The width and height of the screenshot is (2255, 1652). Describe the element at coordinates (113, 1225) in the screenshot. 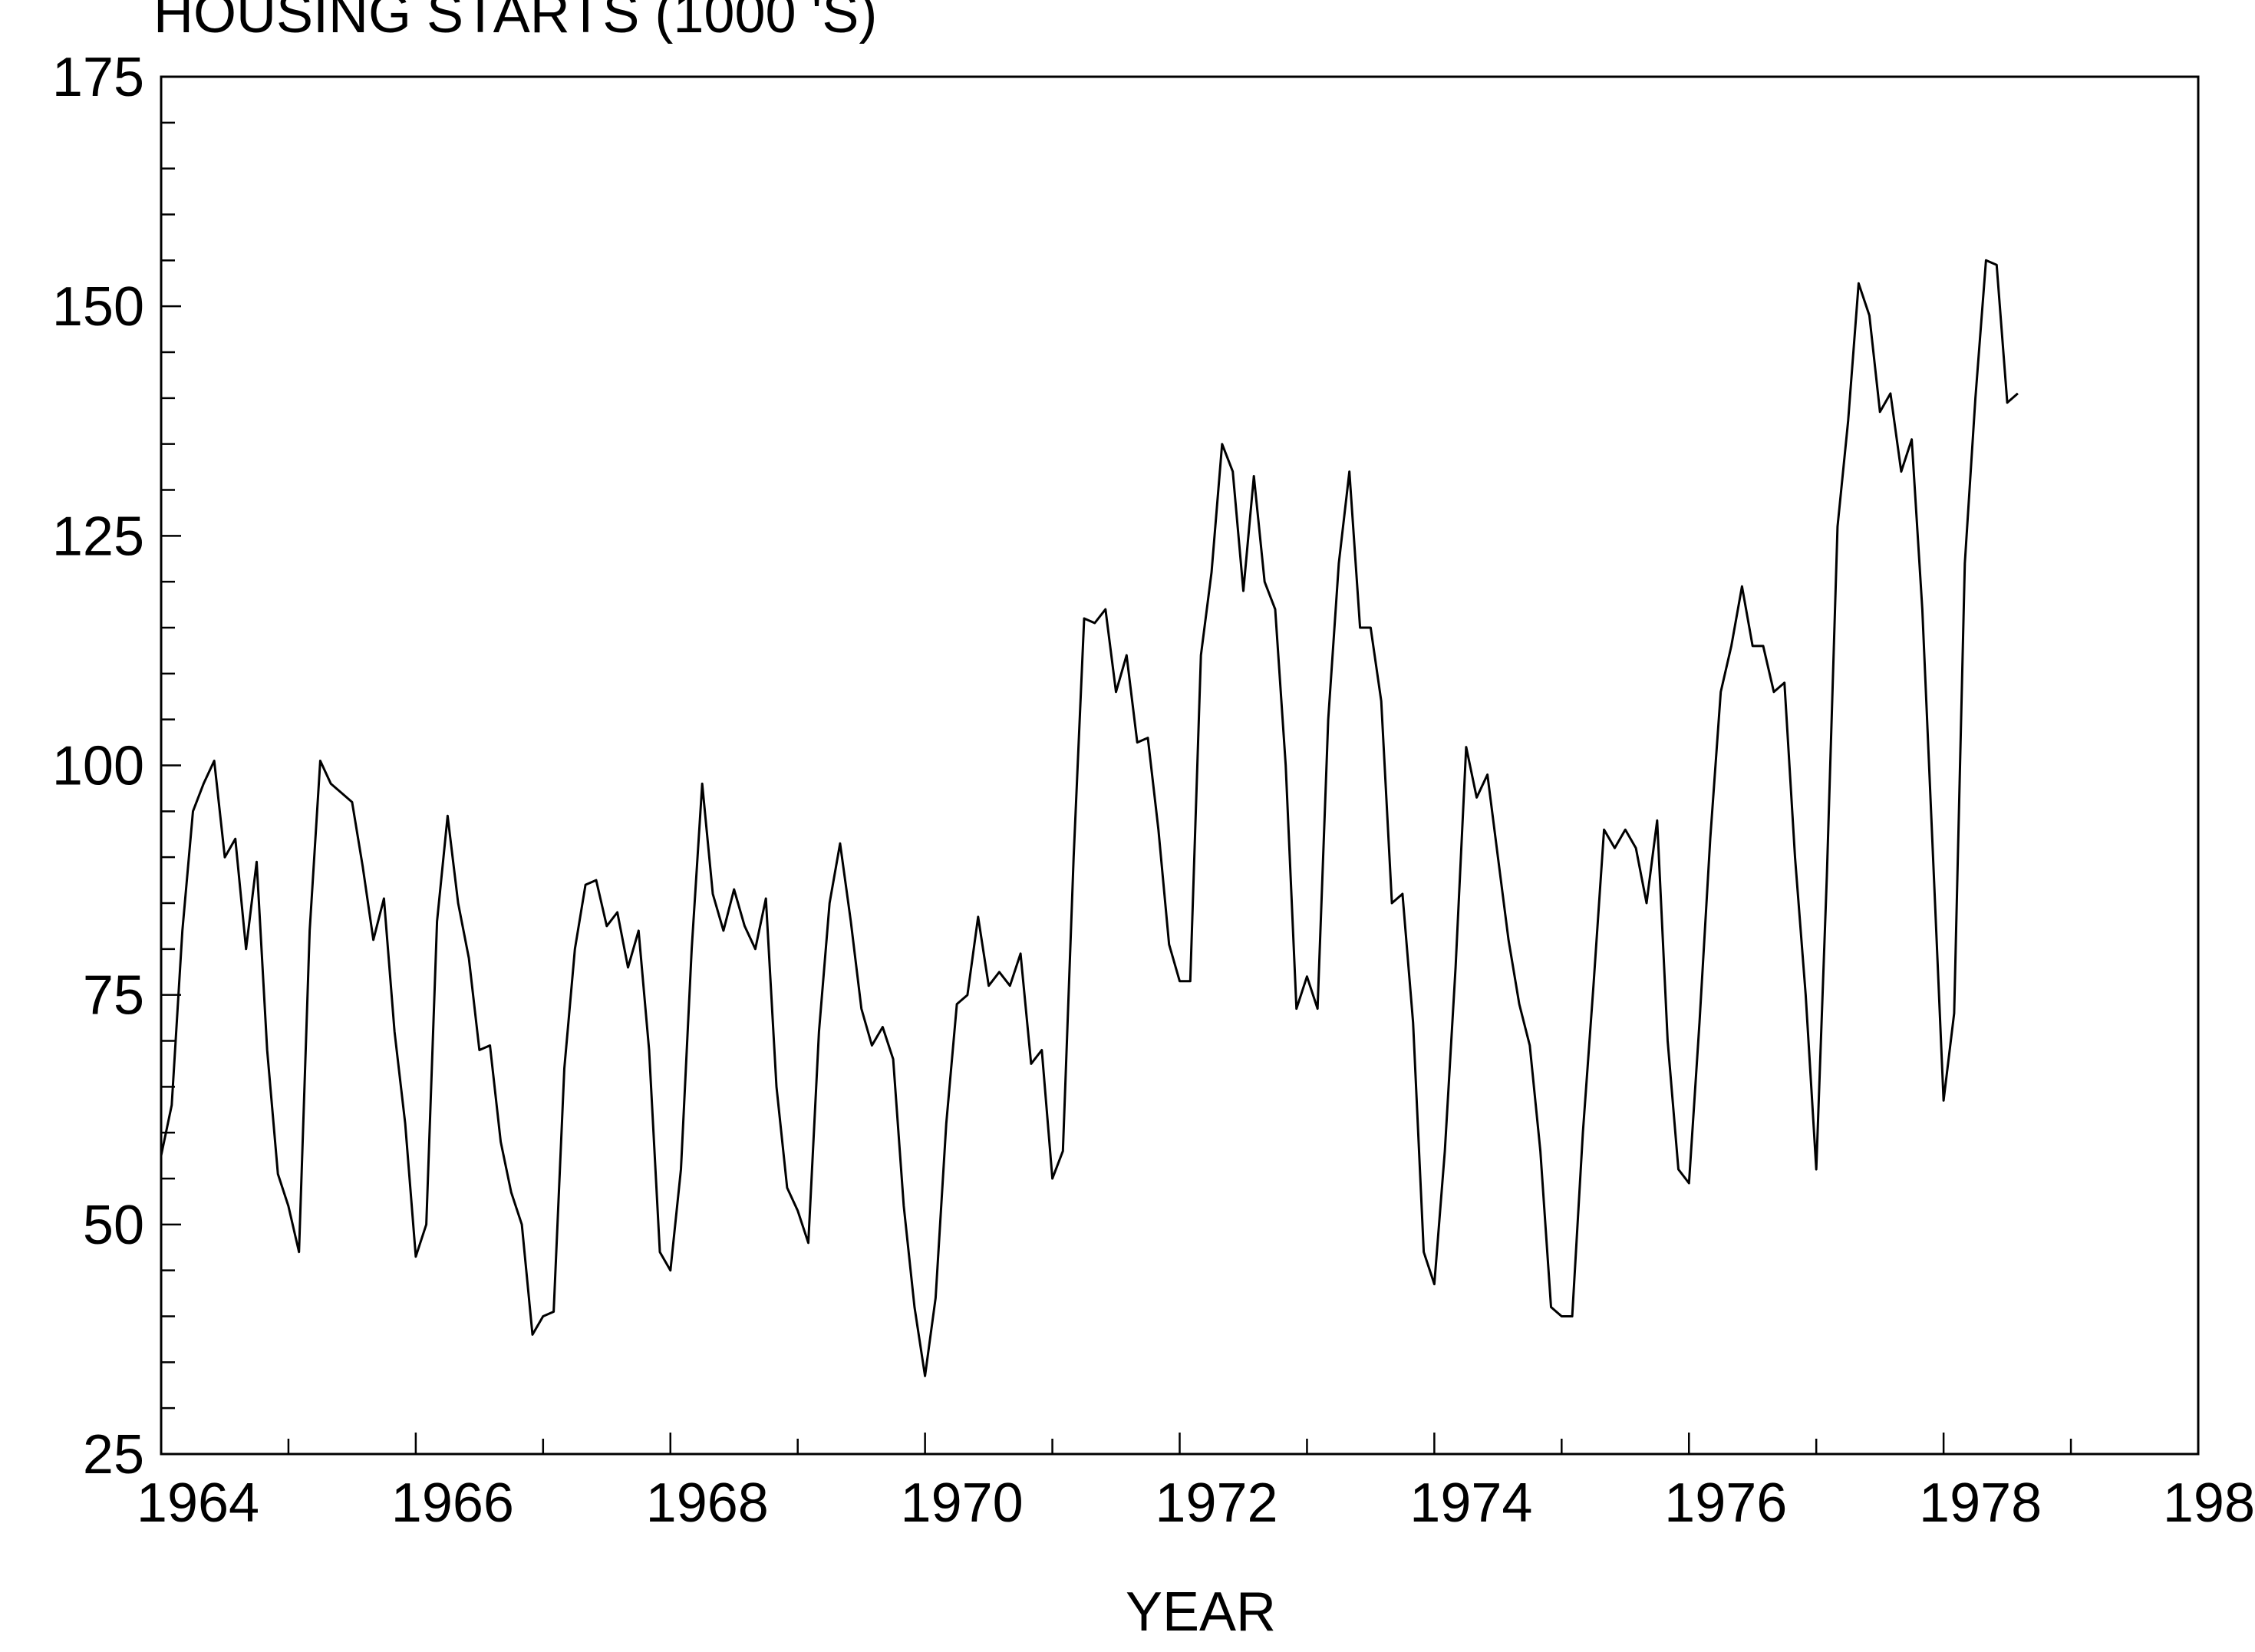

I see `y-tick-label: 50` at that location.